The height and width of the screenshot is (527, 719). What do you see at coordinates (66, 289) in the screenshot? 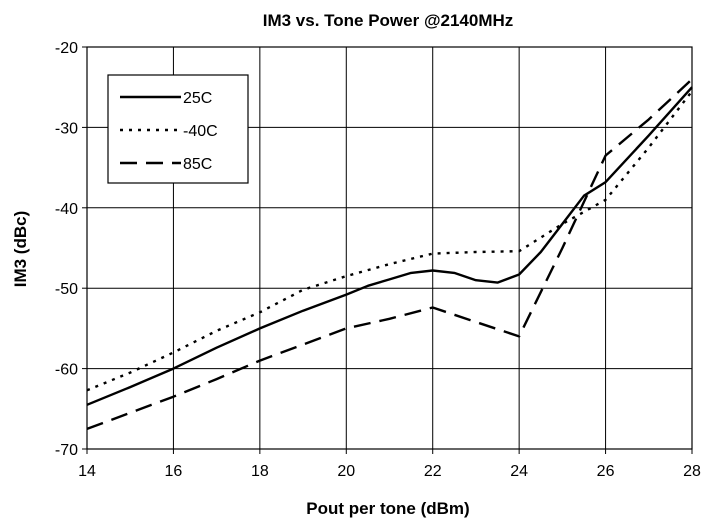
I see `y-tick-label: -50` at bounding box center [66, 289].